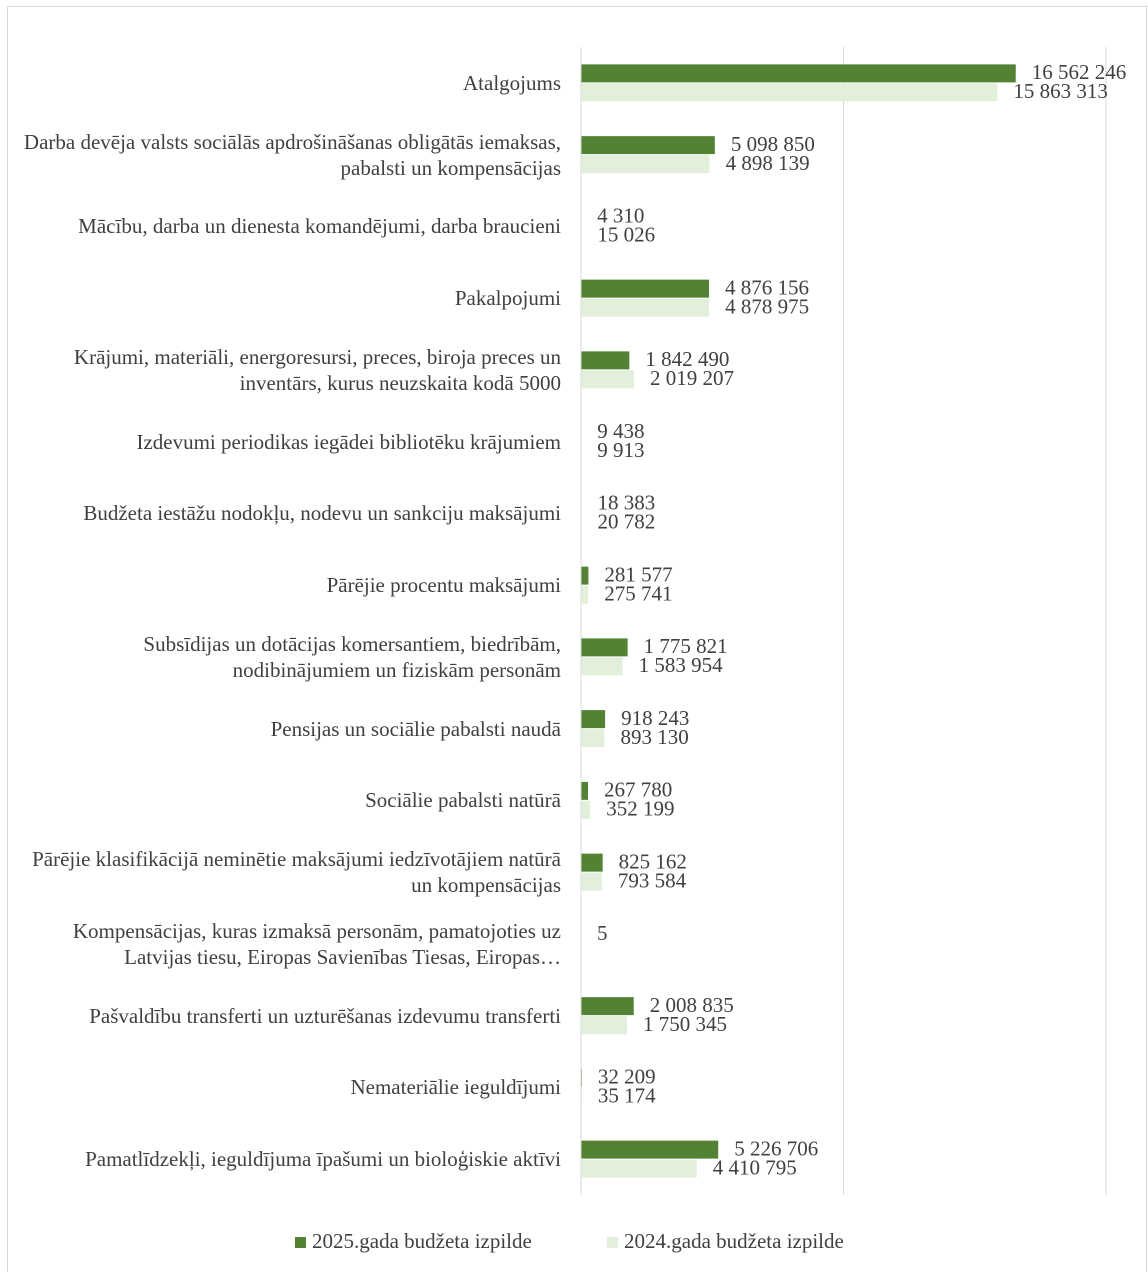  What do you see at coordinates (627, 1077) in the screenshot?
I see `data-label: 32 209` at bounding box center [627, 1077].